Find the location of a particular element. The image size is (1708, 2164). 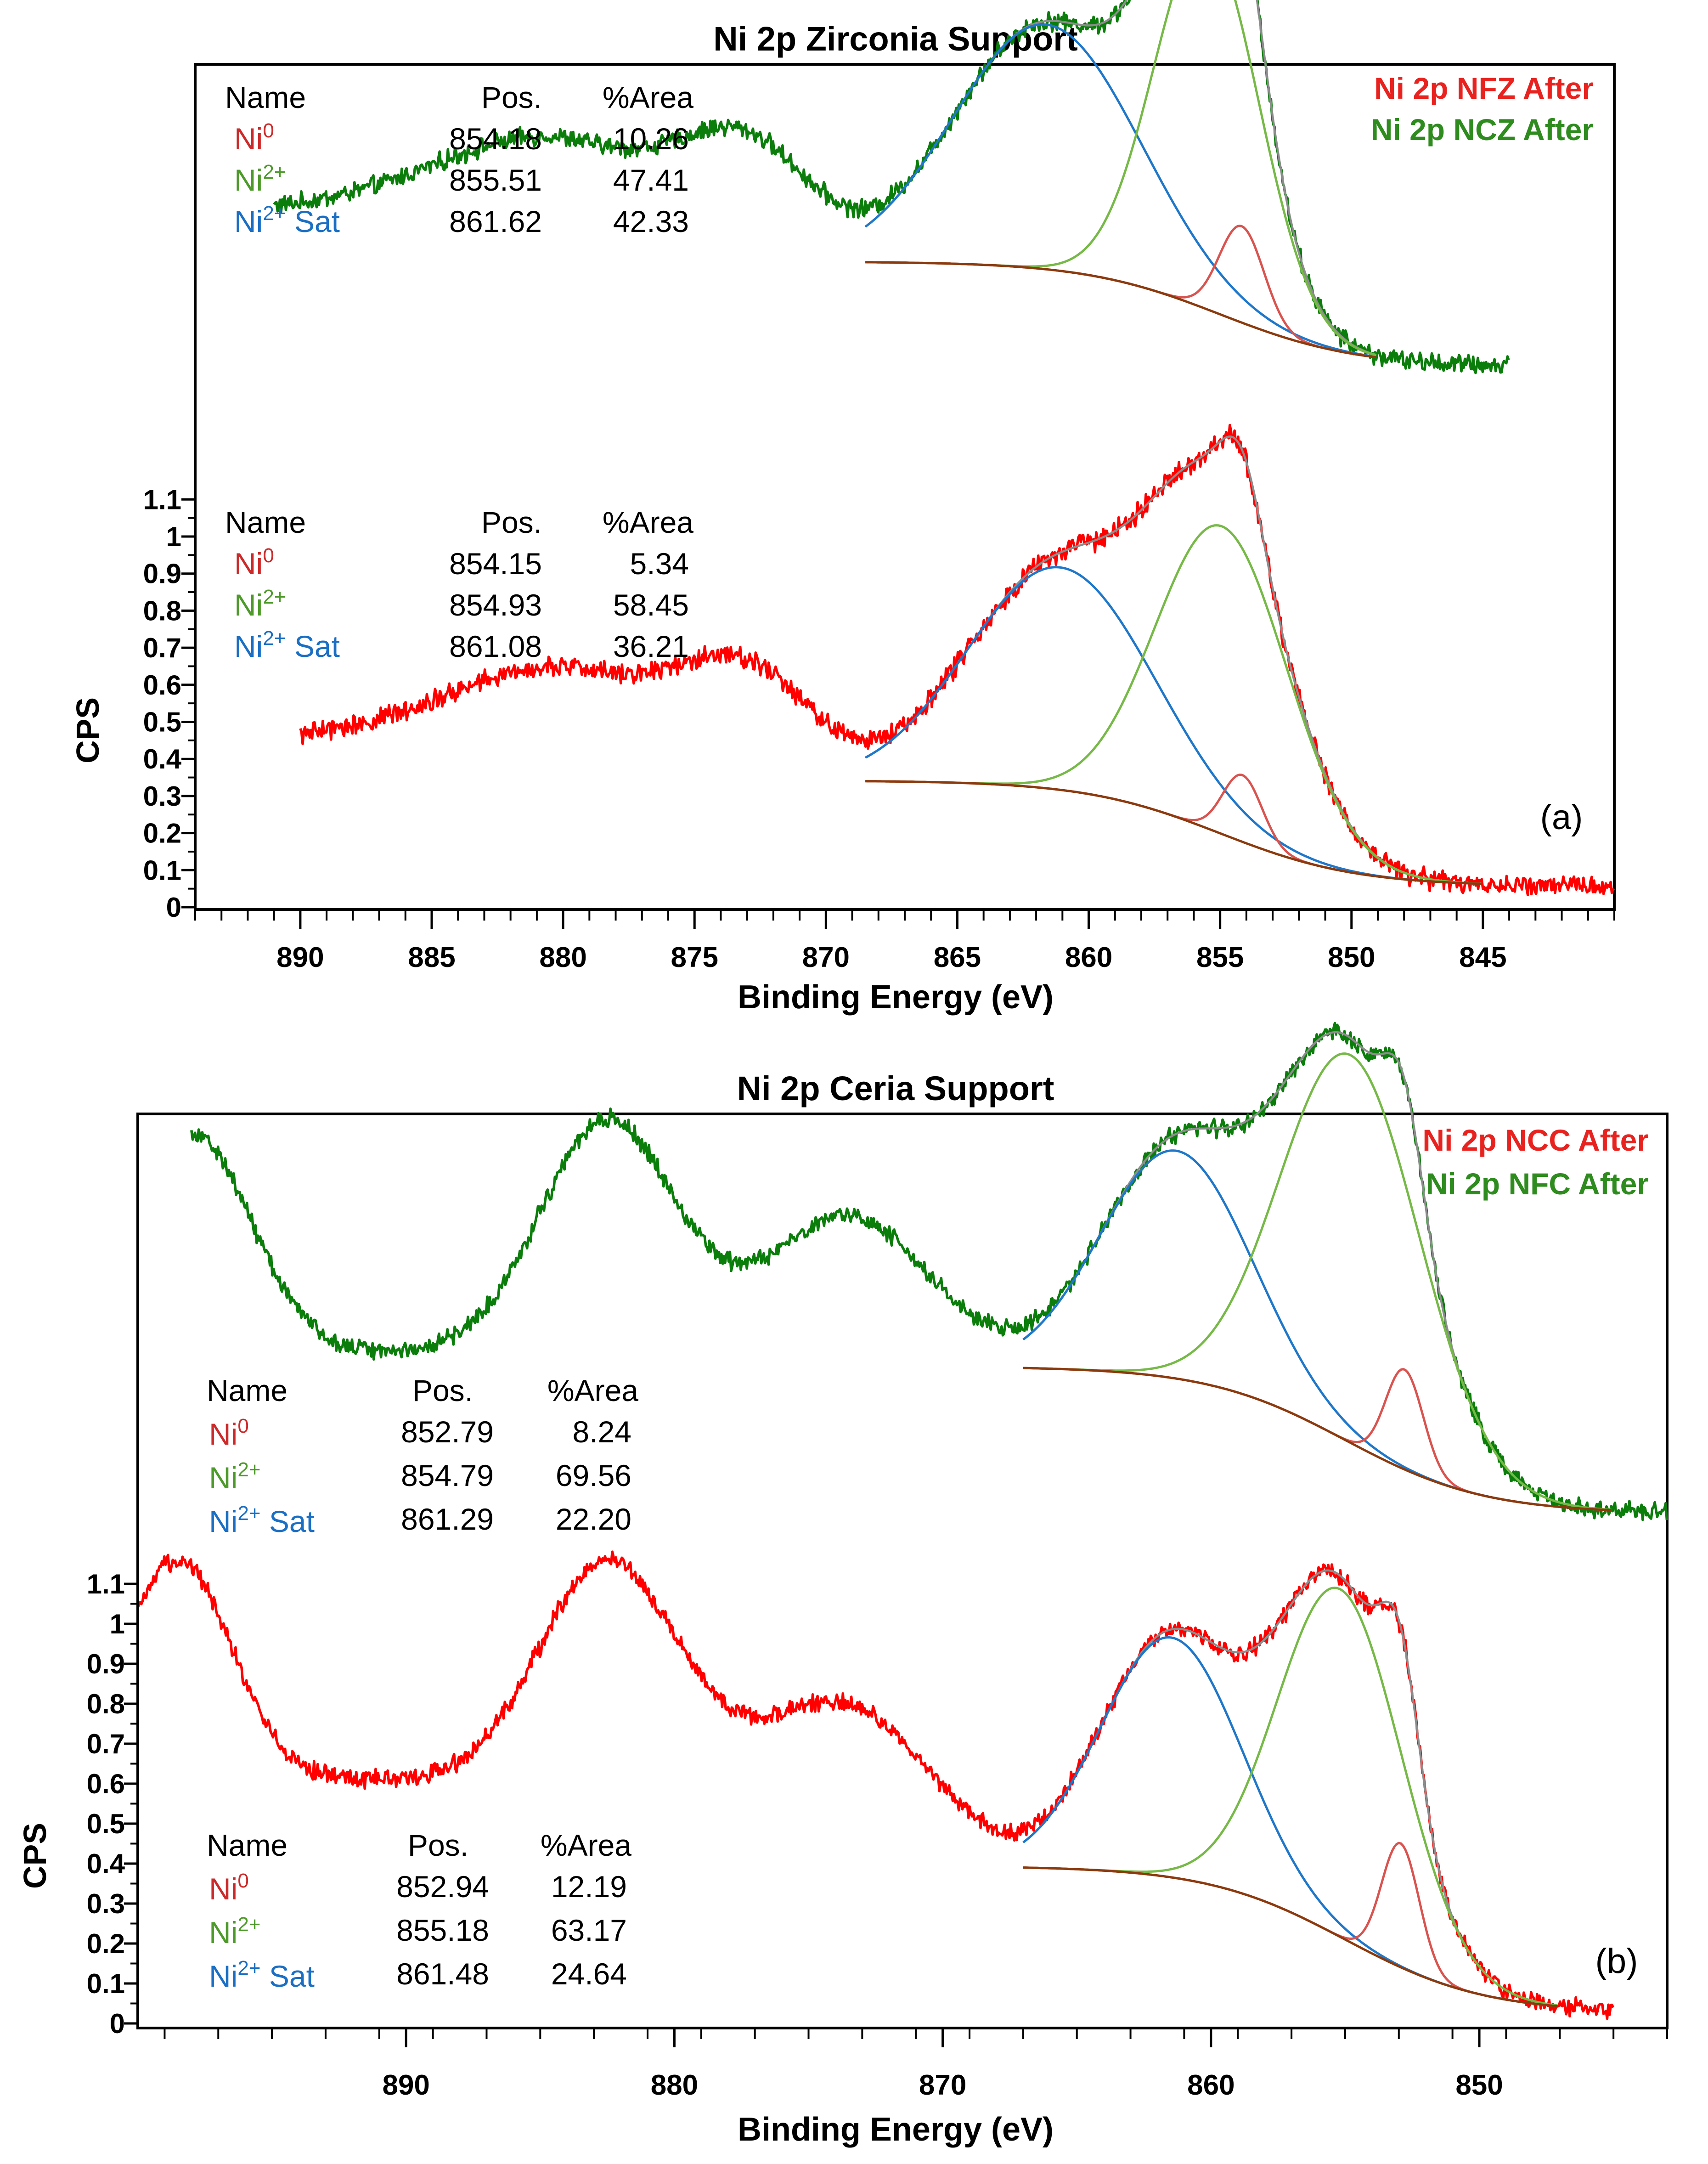

table-row-ni2-area: 47.41 is located at coordinates (651, 180).